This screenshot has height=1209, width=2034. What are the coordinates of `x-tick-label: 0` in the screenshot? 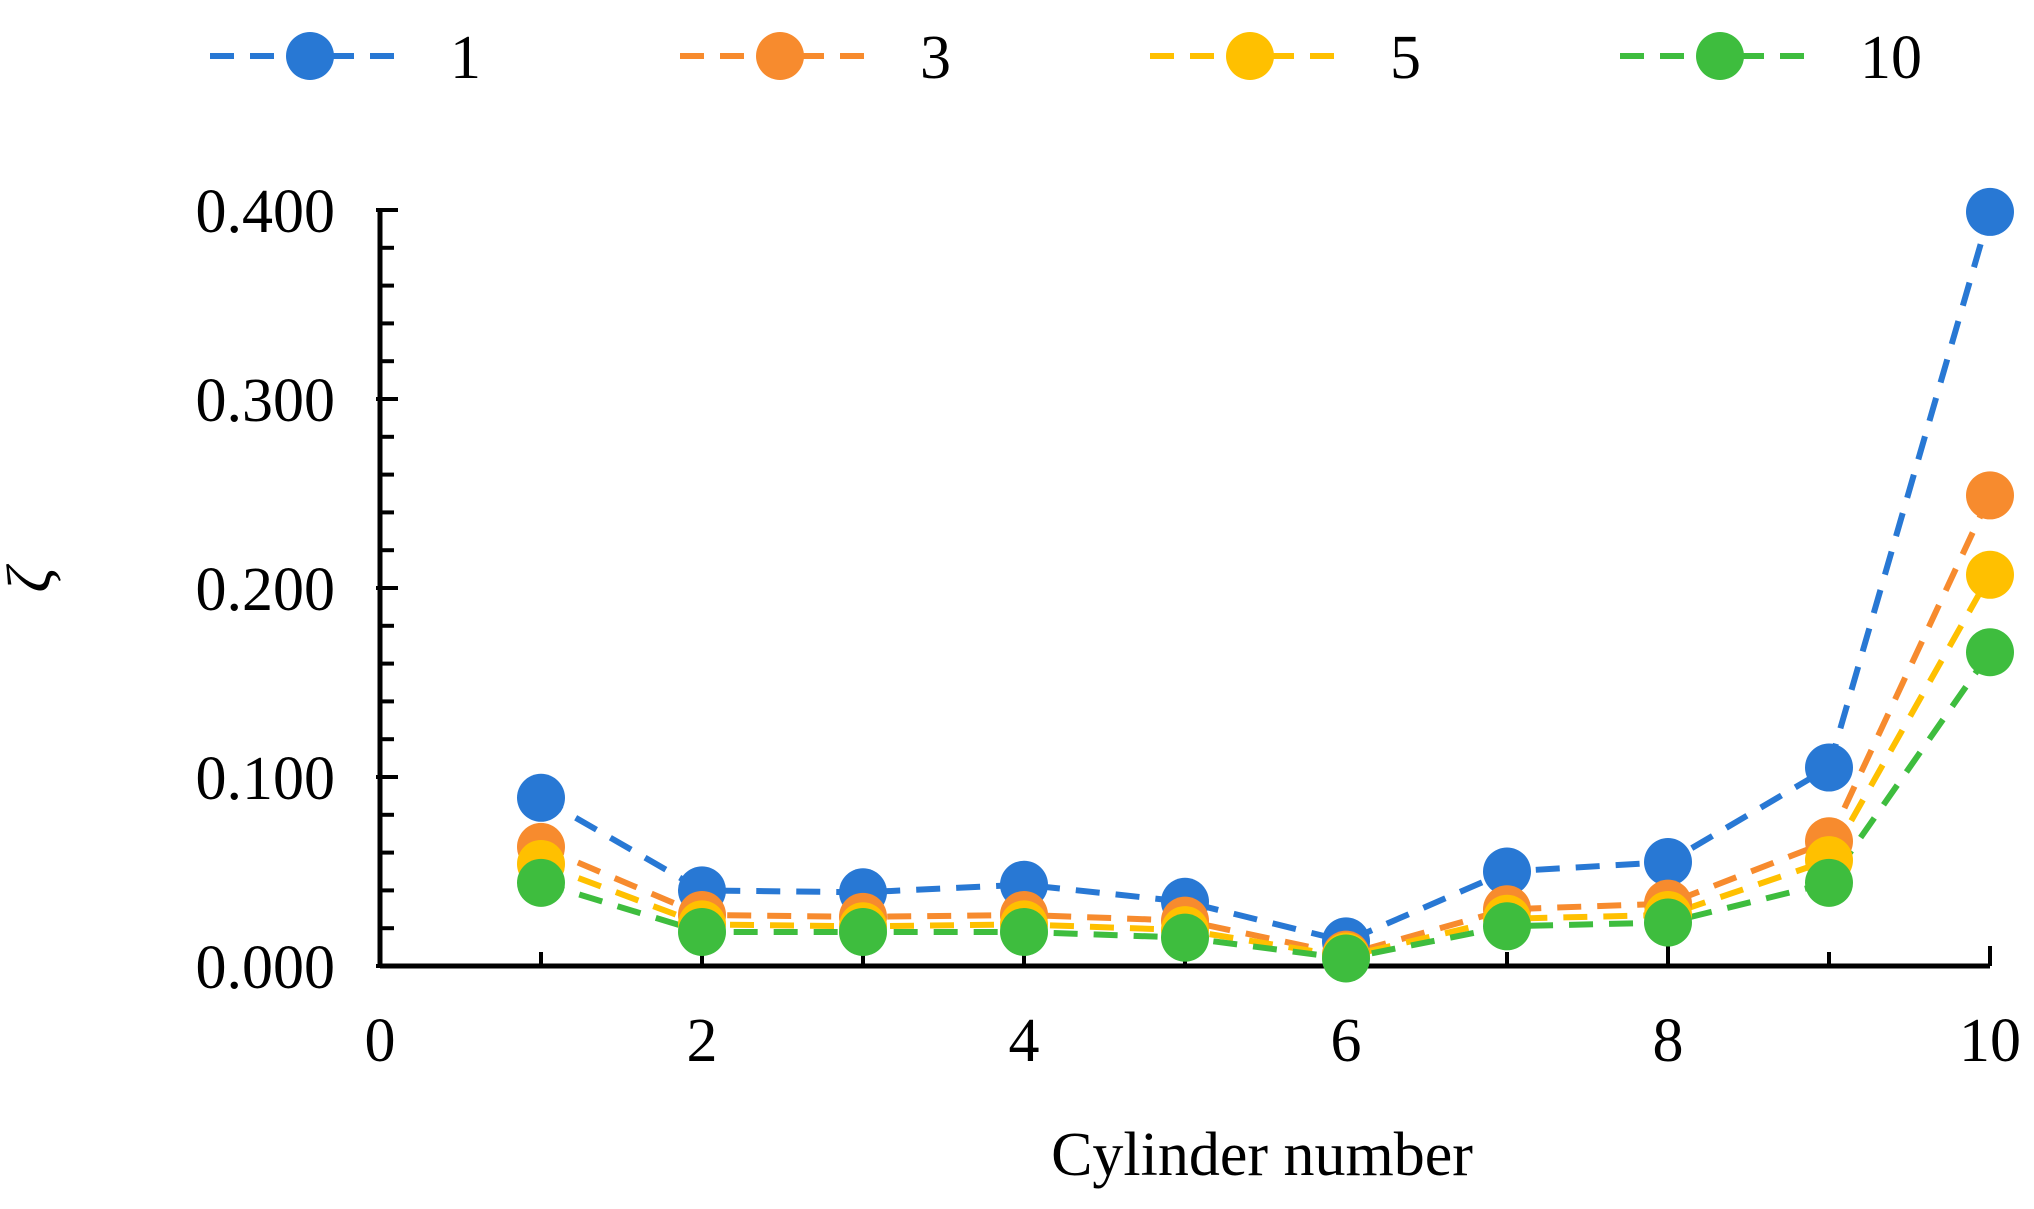 It's located at (380, 1041).